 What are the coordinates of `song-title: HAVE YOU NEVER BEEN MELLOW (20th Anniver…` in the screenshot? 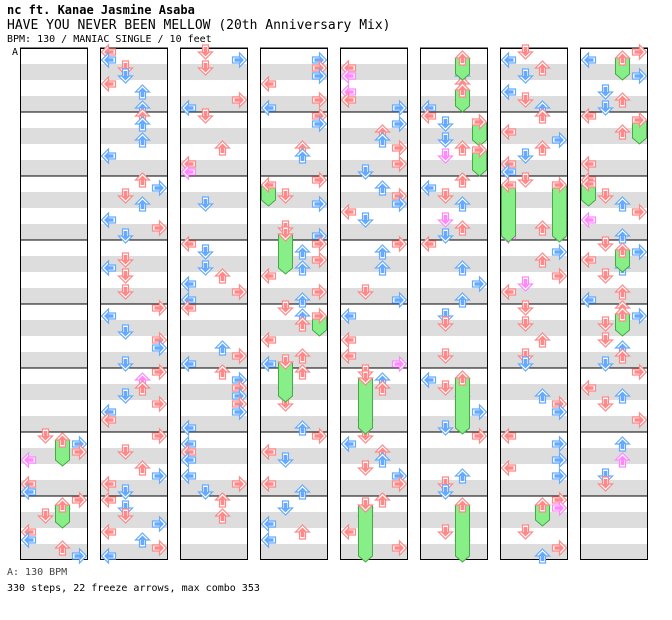 It's located at (199, 25).